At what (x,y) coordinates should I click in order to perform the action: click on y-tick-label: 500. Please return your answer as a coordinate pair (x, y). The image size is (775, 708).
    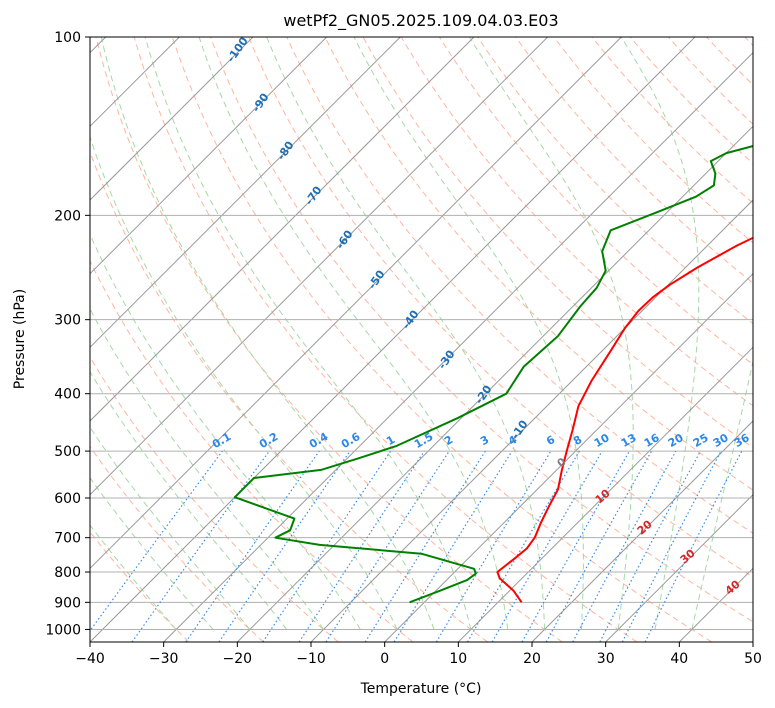
    Looking at the image, I should click on (67, 452).